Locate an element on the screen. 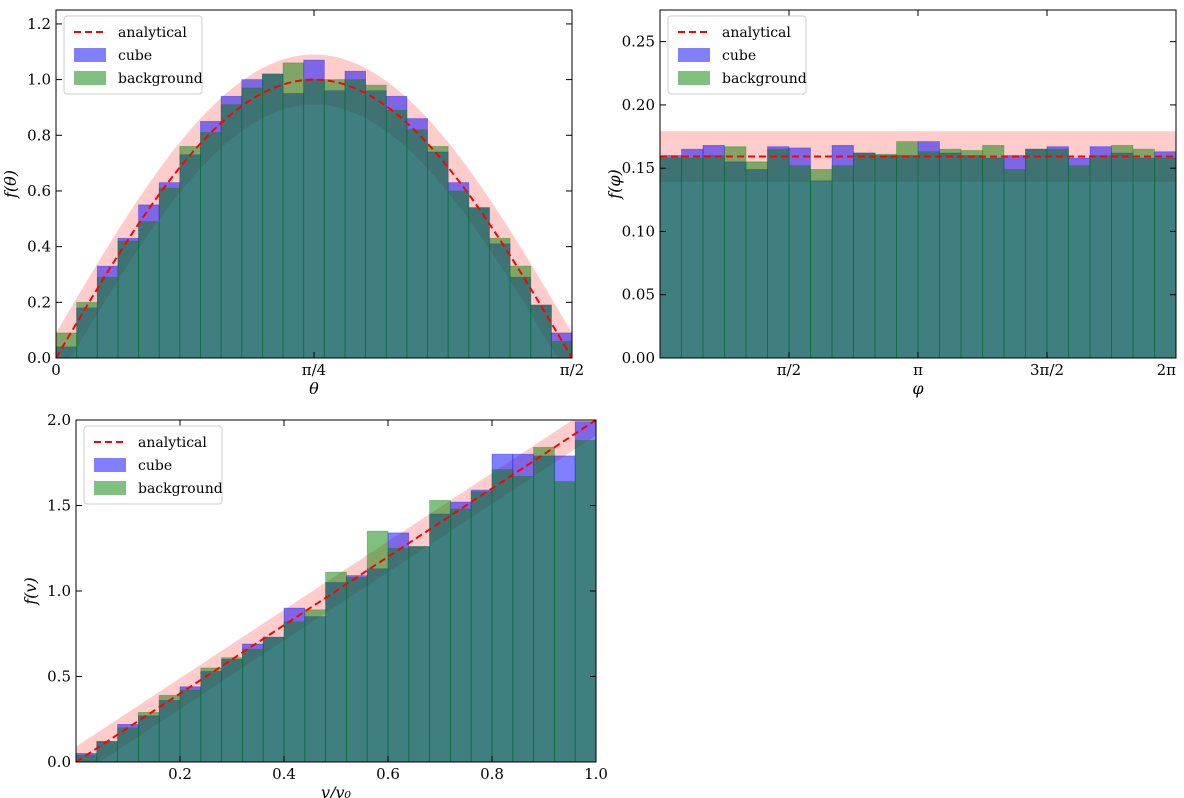  x-tick-label: 1.0 is located at coordinates (596, 774).